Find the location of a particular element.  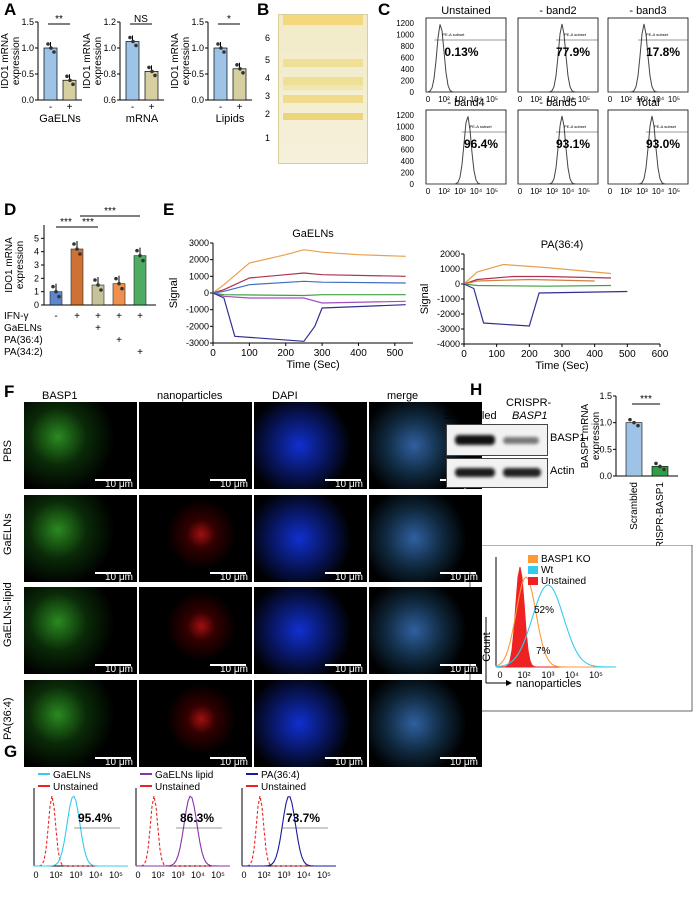

a-cond: - is located at coordinates (132, 107).